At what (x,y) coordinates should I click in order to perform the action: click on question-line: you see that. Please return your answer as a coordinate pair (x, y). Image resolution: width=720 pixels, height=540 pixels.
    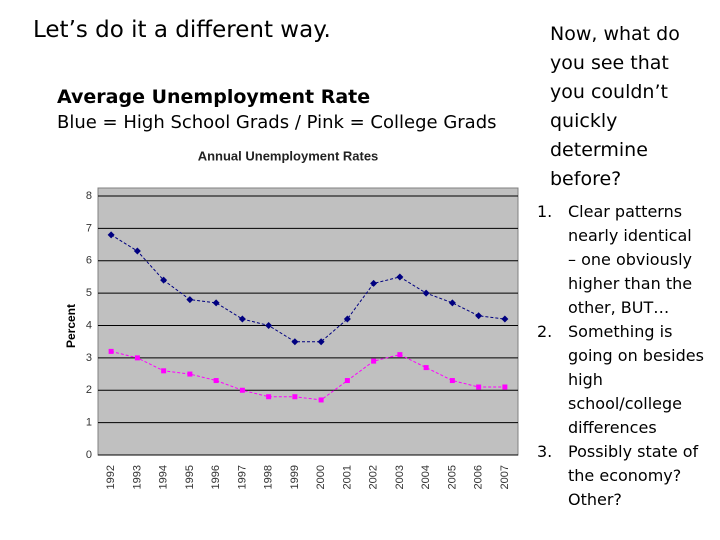
    Looking at the image, I should click on (609, 63).